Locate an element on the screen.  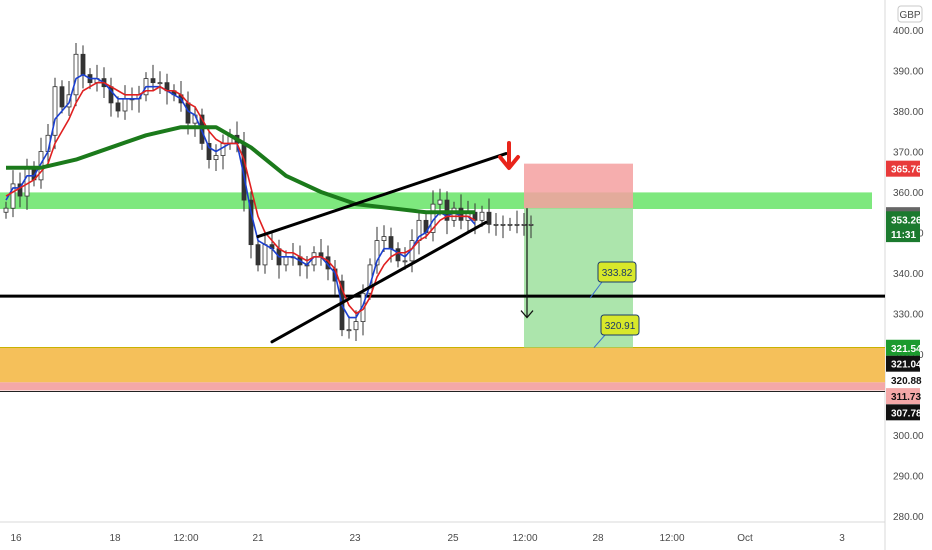
series-ma_long is located at coordinates (240, 170).